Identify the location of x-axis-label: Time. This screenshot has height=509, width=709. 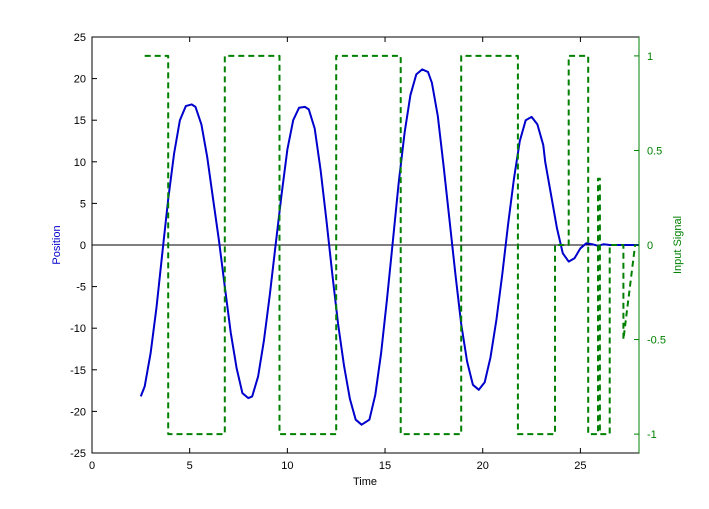
(365, 482).